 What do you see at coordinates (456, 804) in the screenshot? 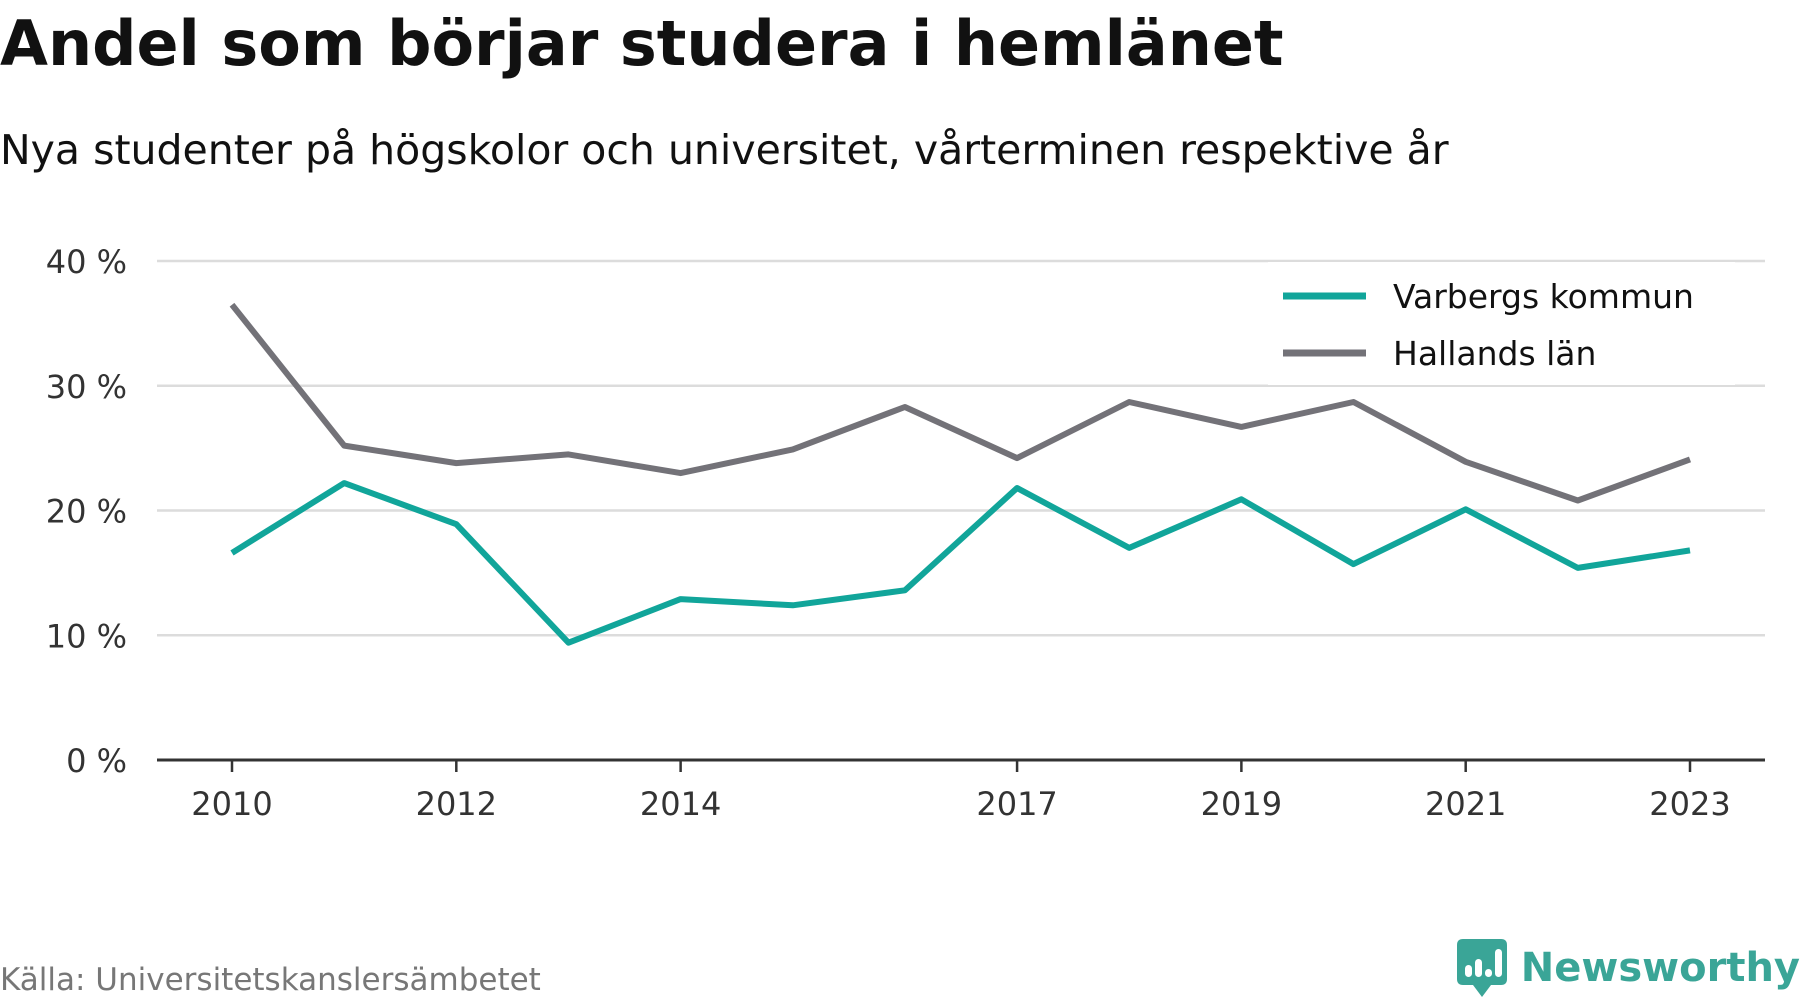
I see `x-tick-label: 2012` at bounding box center [456, 804].